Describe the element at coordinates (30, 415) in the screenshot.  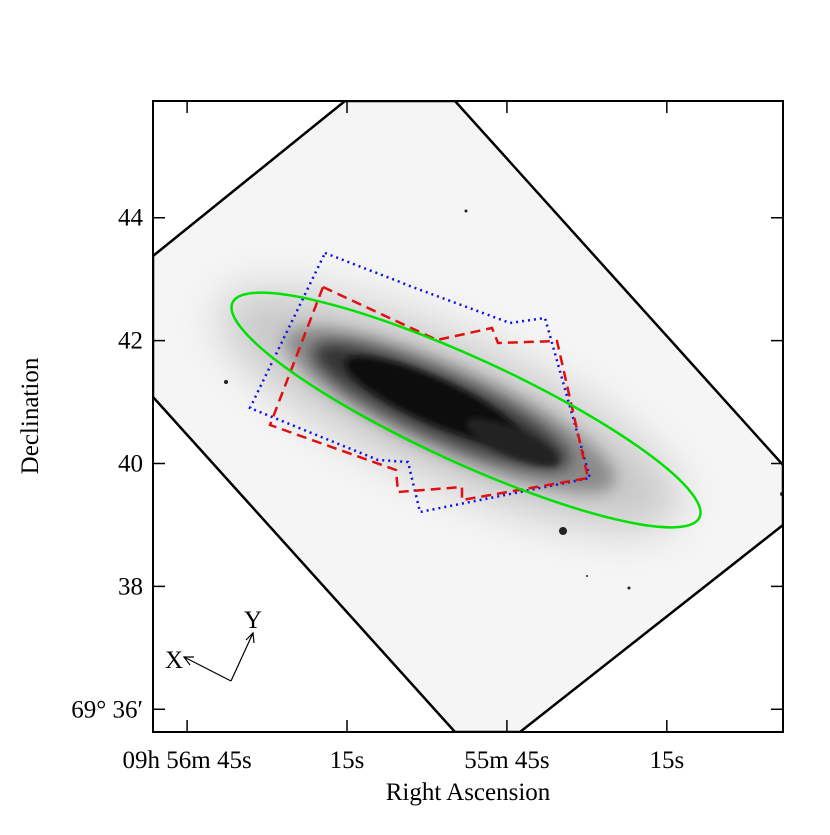
I see `y-axis-label: Declination` at that location.